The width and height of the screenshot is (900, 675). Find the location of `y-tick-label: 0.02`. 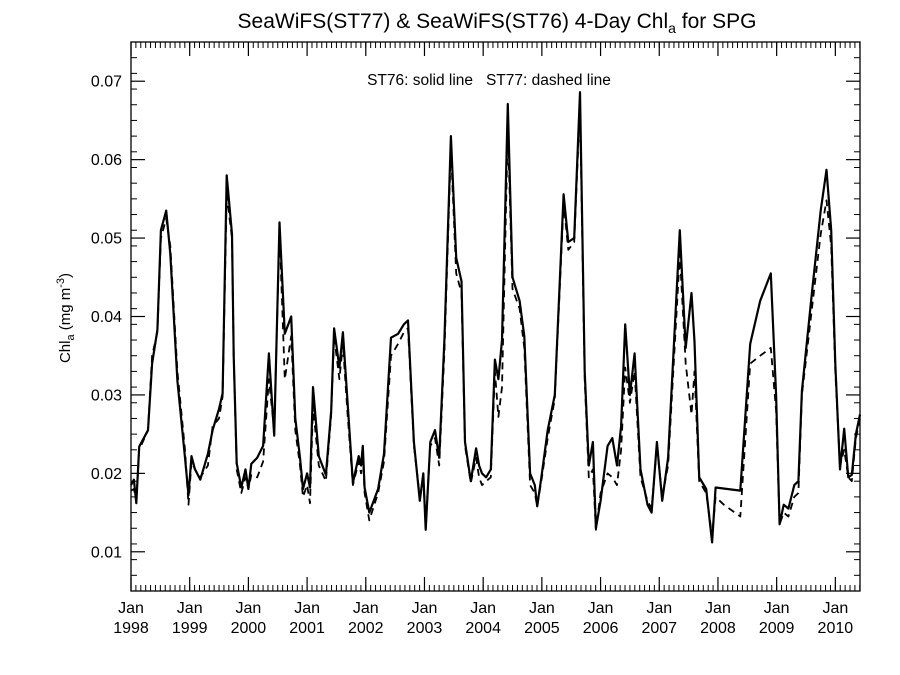

y-tick-label: 0.02 is located at coordinates (106, 474).